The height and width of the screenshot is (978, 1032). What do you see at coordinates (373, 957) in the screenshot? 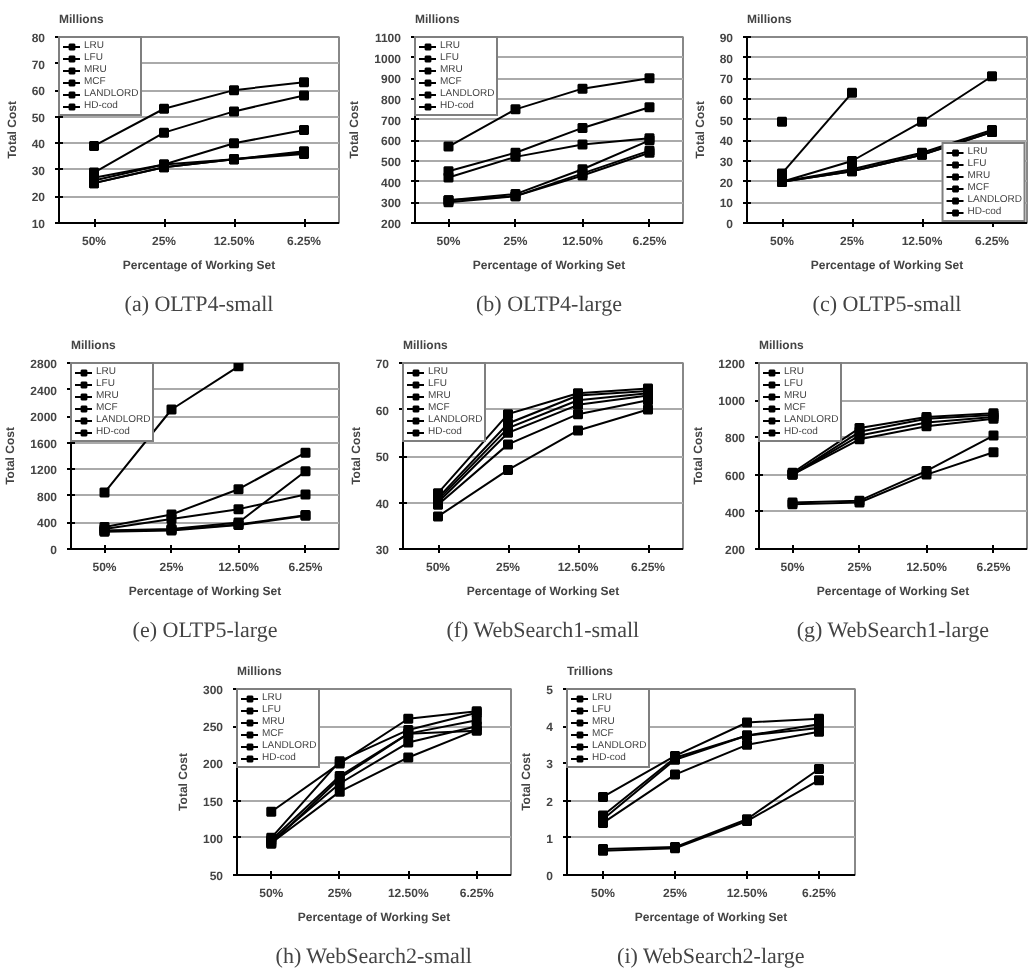
I see `text: (h) WebSearch2-small` at bounding box center [373, 957].